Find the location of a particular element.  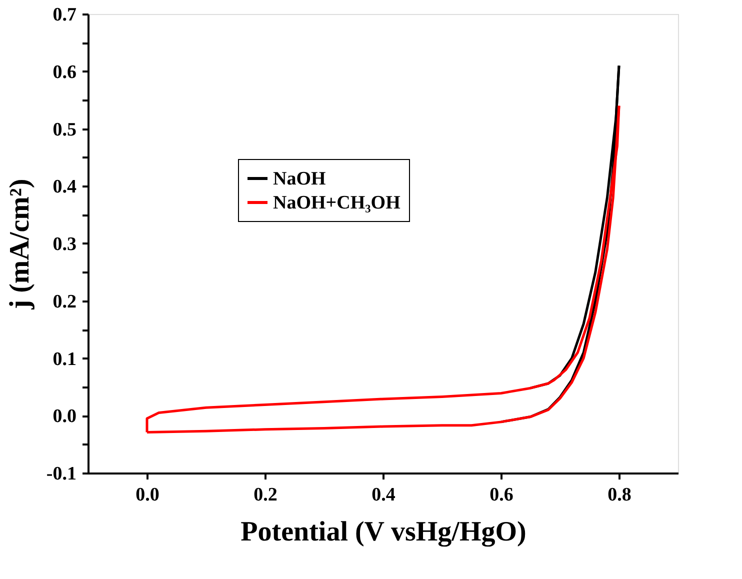

y-tick-label: 0.5 is located at coordinates (64, 129).